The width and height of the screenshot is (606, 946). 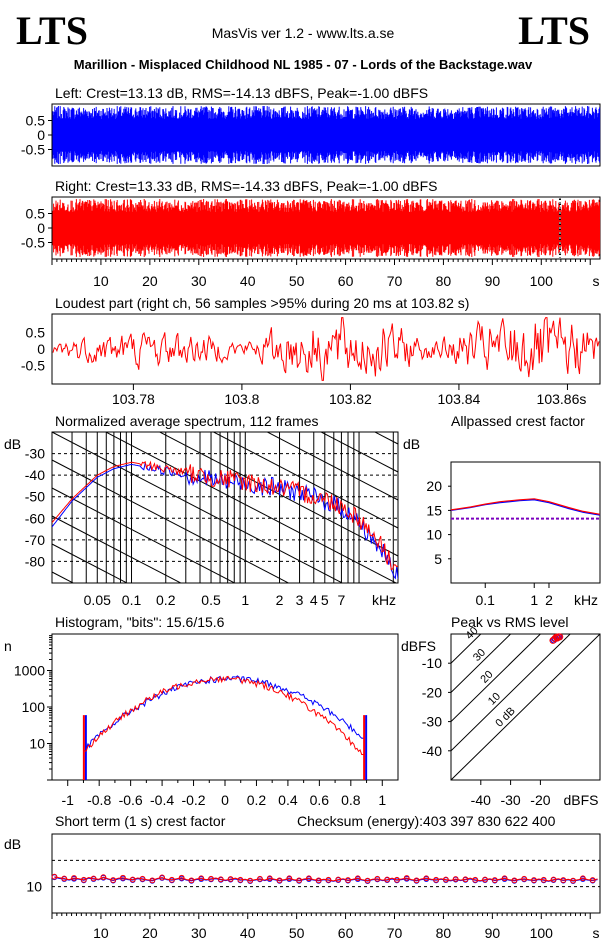 I want to click on short-term-xtick-label: 80, so click(x=444, y=933).